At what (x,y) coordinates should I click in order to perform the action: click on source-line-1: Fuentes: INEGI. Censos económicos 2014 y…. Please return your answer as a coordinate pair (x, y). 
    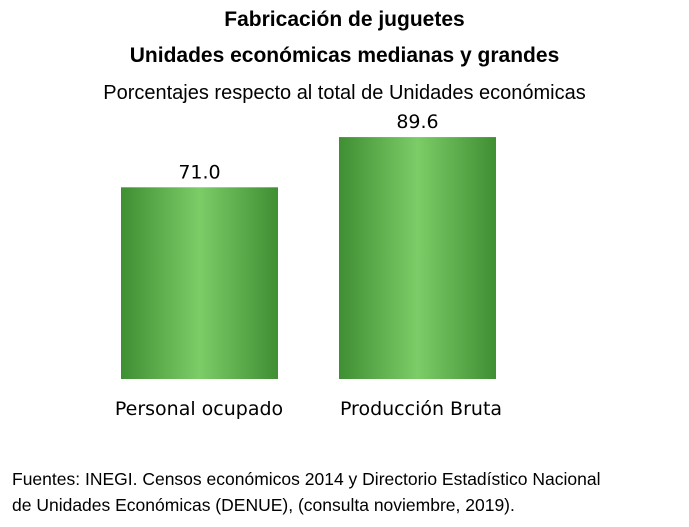
    Looking at the image, I should click on (306, 479).